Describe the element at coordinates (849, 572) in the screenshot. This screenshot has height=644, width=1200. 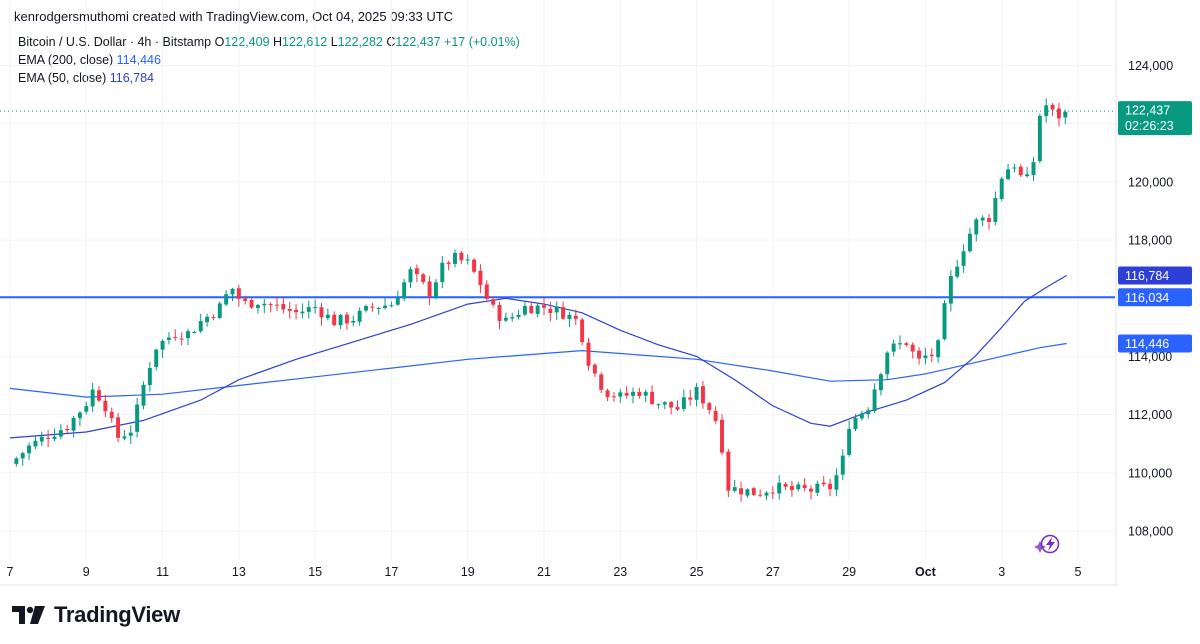
I see `x-tick-label: 29` at that location.